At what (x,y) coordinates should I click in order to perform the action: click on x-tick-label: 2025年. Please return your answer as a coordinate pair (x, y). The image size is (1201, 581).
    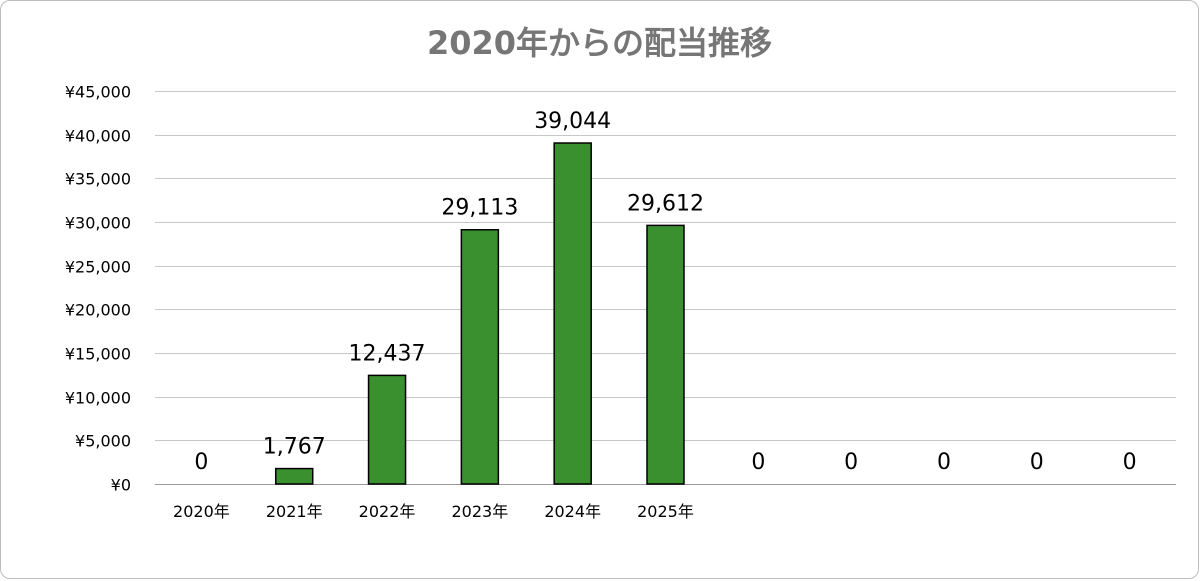
    Looking at the image, I should click on (665, 511).